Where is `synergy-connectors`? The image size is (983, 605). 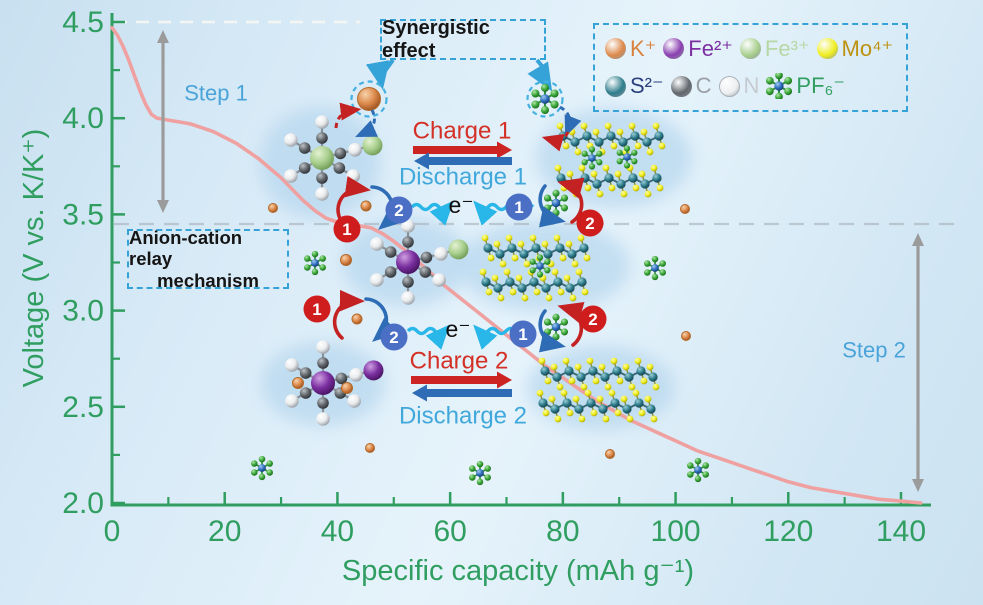 synergy-connectors is located at coordinates (458, 105).